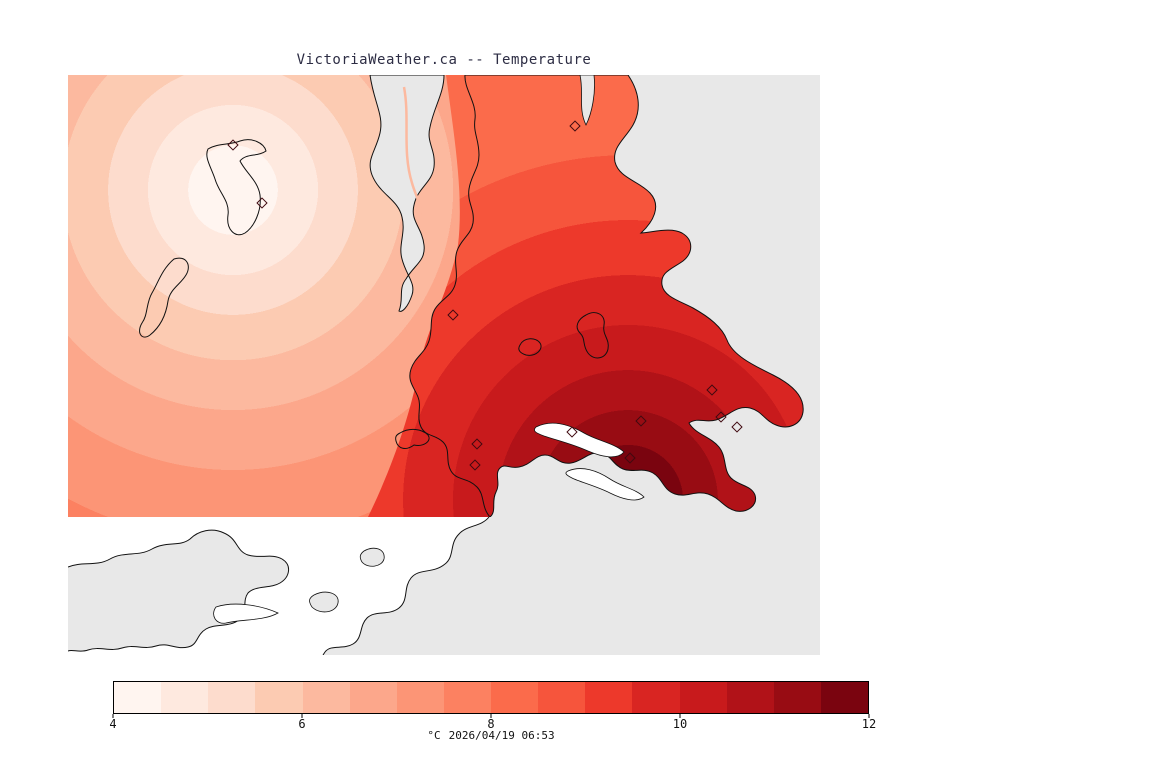  Describe the element at coordinates (412, 152) in the screenshot. I see `inlet-channel` at that location.